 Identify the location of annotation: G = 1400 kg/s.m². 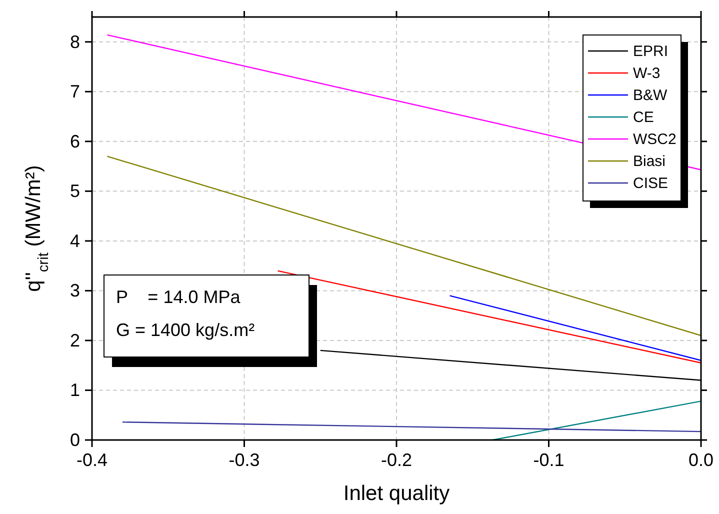
(185, 330).